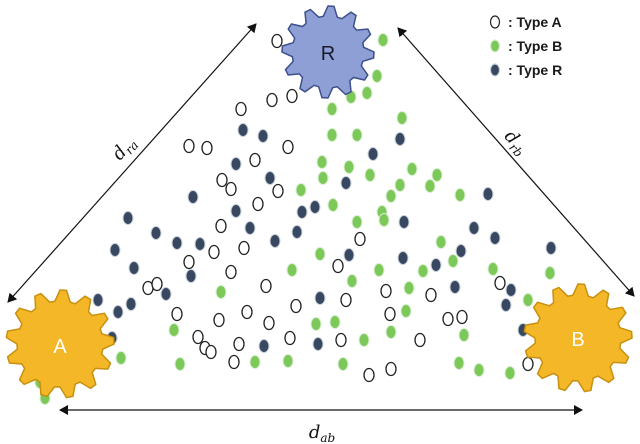 This screenshot has width=640, height=444. I want to click on gear-a-shape, so click(60, 344).